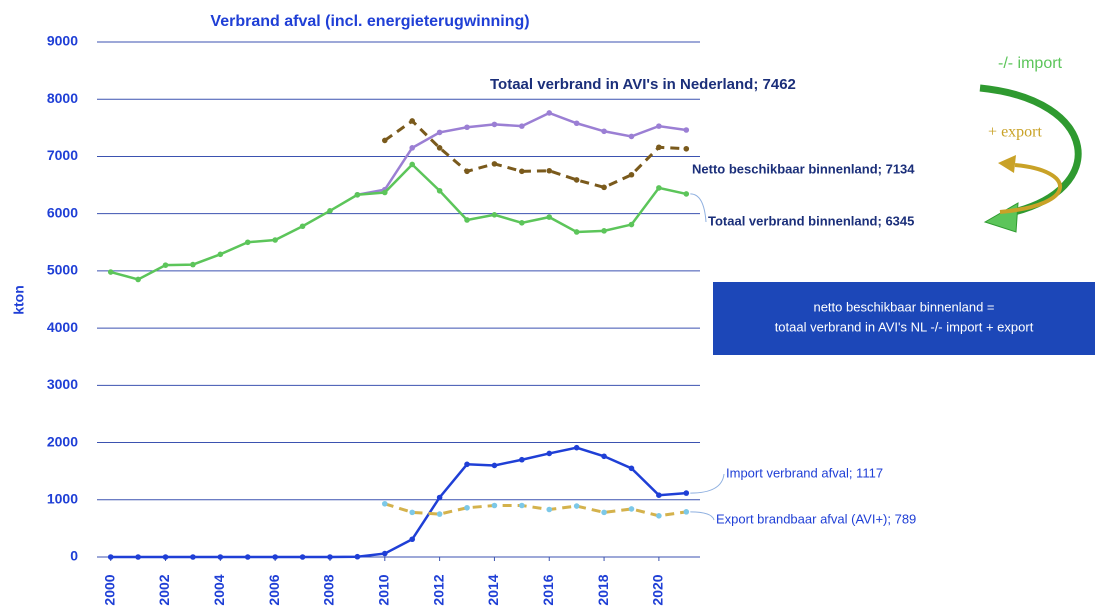 This screenshot has height=616, width=1096. What do you see at coordinates (62, 212) in the screenshot?
I see `y-tick-label: 6000` at bounding box center [62, 212].